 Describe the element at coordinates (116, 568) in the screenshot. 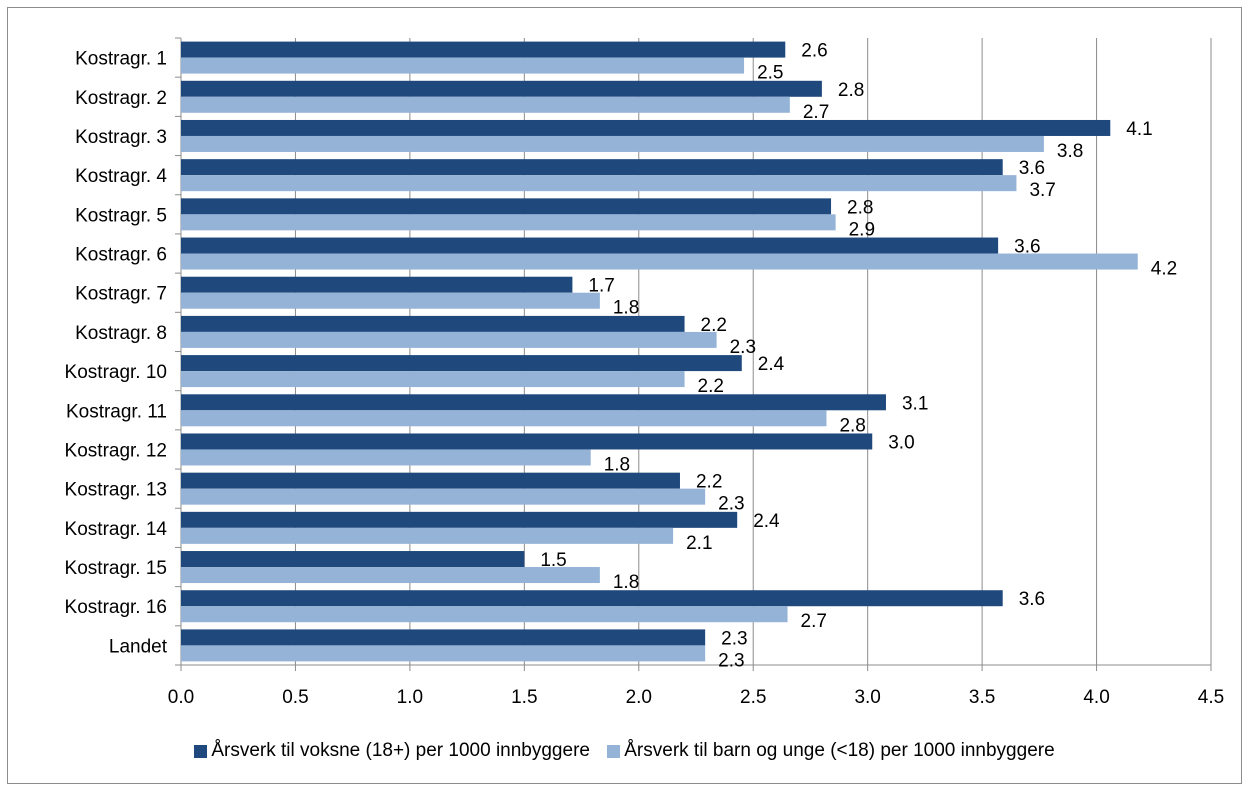

I see `category-label: Kostragr. 15` at that location.